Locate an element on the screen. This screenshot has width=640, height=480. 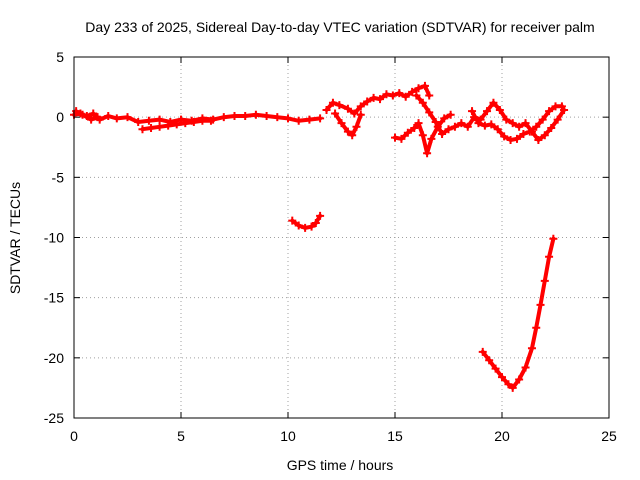
x-tick-label: 15 is located at coordinates (395, 436).